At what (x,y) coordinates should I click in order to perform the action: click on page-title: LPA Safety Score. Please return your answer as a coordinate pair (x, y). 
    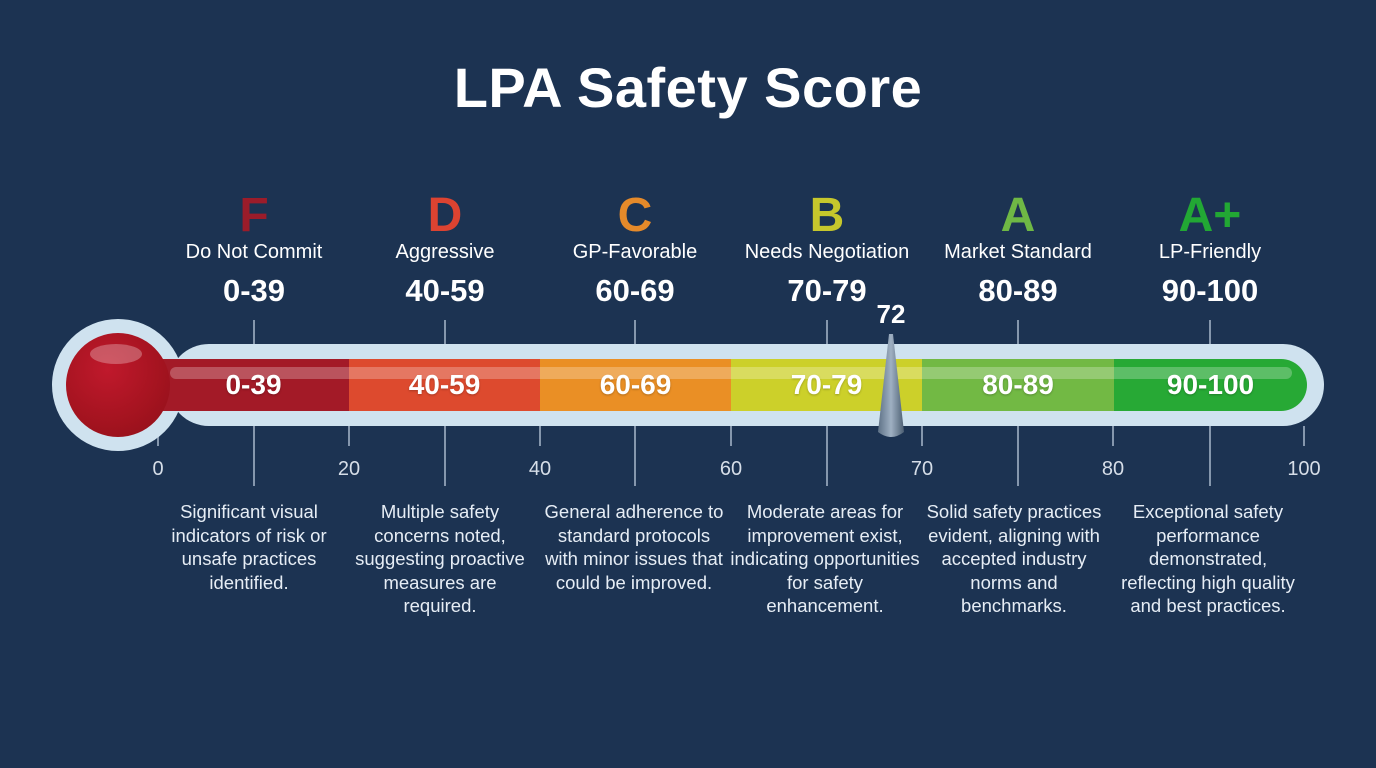
    Looking at the image, I should click on (688, 87).